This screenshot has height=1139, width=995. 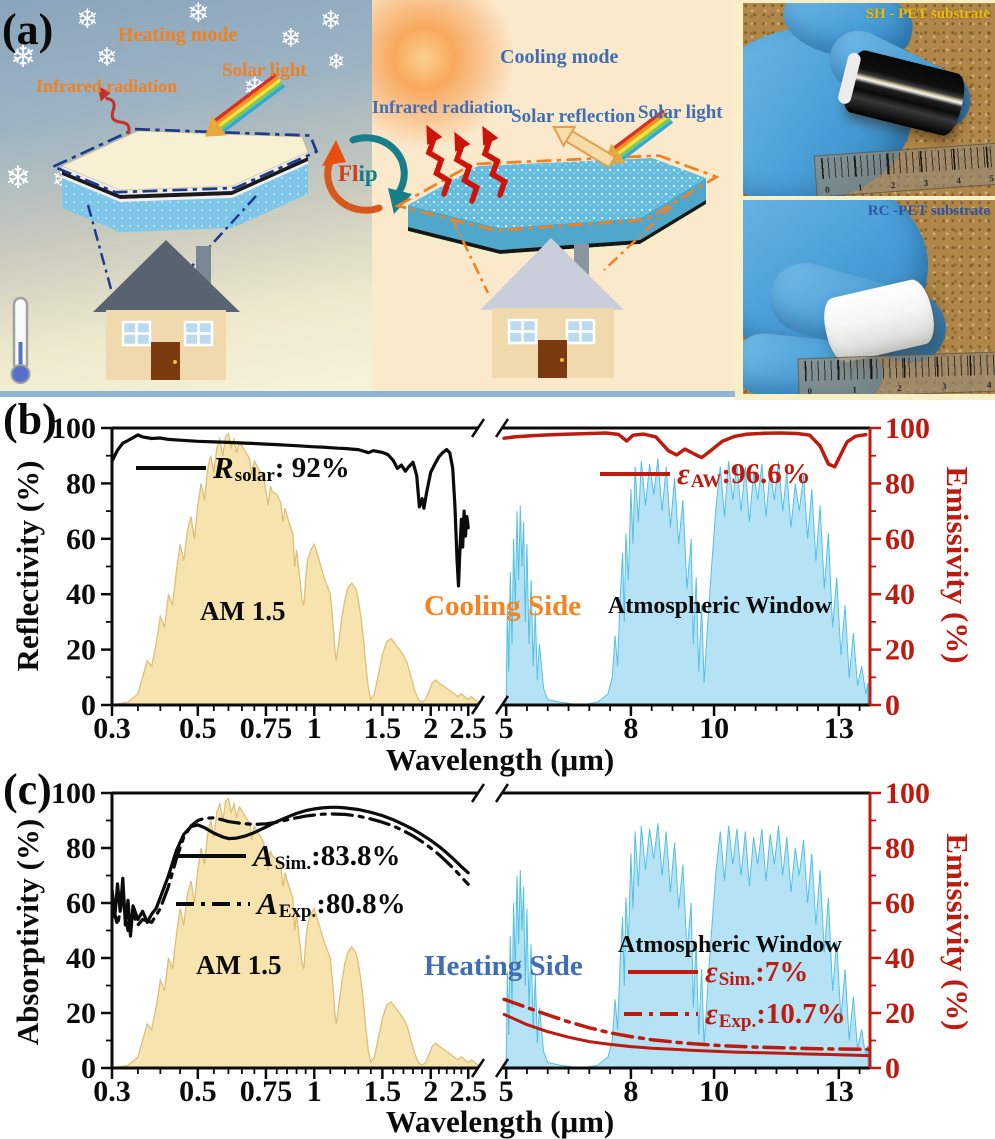 I want to click on panel-a-label: (a), so click(x=28, y=29).